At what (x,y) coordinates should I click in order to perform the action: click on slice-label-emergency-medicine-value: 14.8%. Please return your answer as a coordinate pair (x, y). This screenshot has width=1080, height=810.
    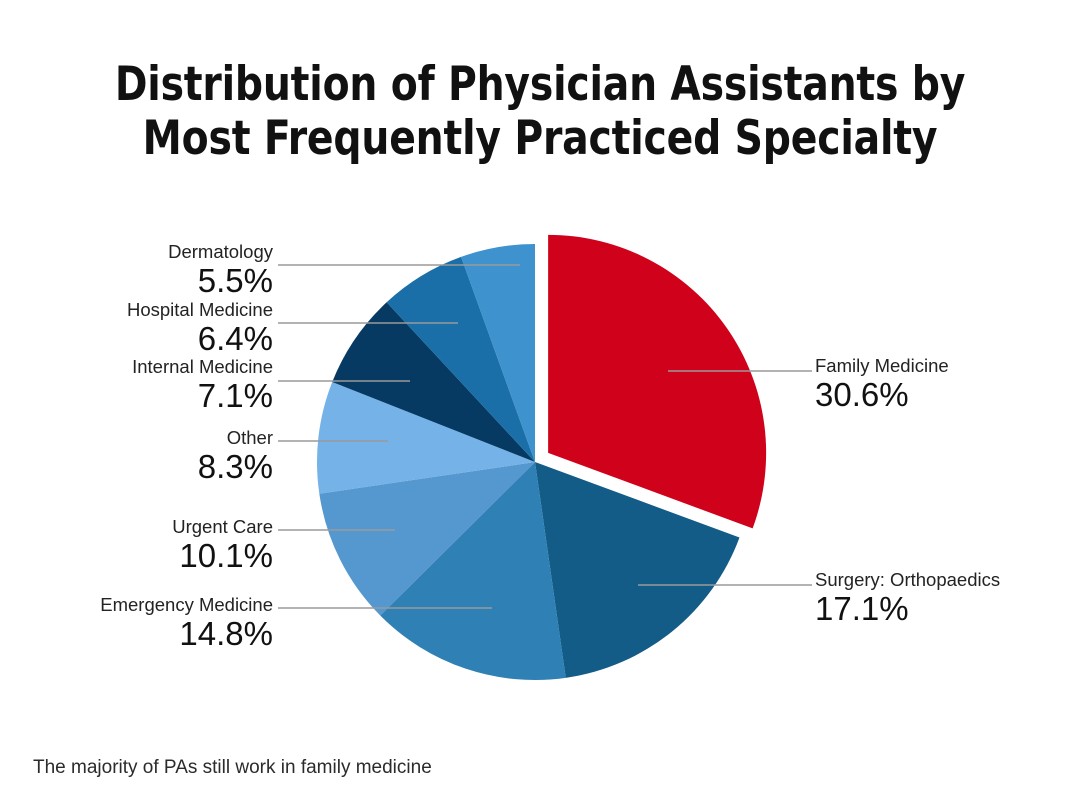
    Looking at the image, I should click on (226, 633).